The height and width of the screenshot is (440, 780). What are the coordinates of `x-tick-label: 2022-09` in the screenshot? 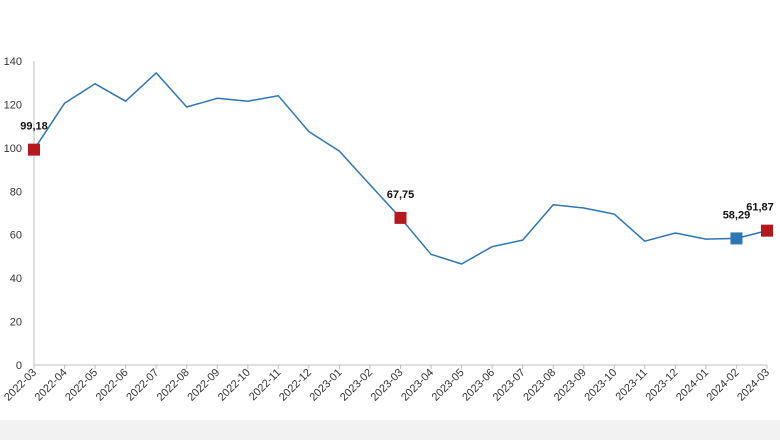 It's located at (203, 385).